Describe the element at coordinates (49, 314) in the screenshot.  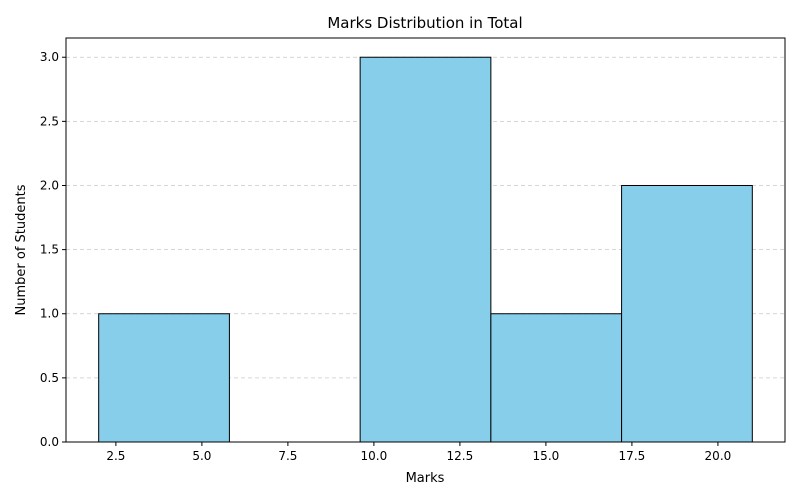
I see `y-tick-label-2: 1.0` at that location.